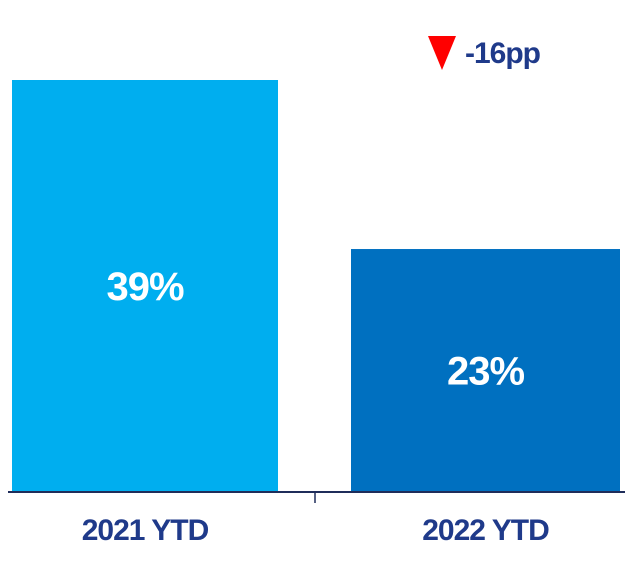 This screenshot has height=568, width=632. I want to click on x-tick-labels-group: 2021 YTD 2022 YTD, so click(316, 530).